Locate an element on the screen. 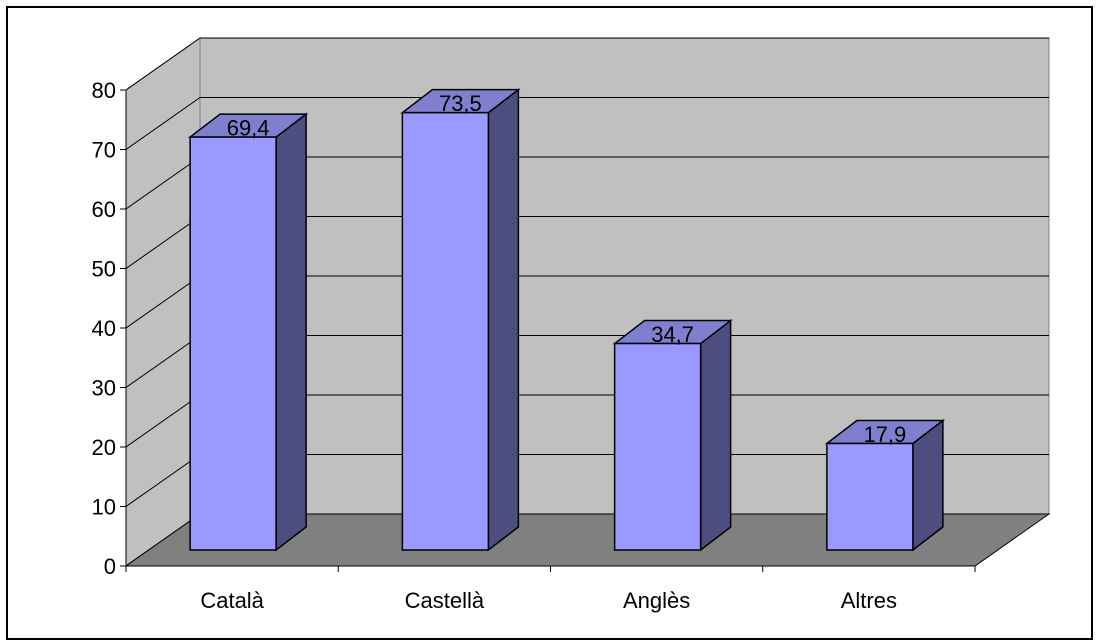 This screenshot has height=643, width=1101. x-tick-label: Català is located at coordinates (232, 600).